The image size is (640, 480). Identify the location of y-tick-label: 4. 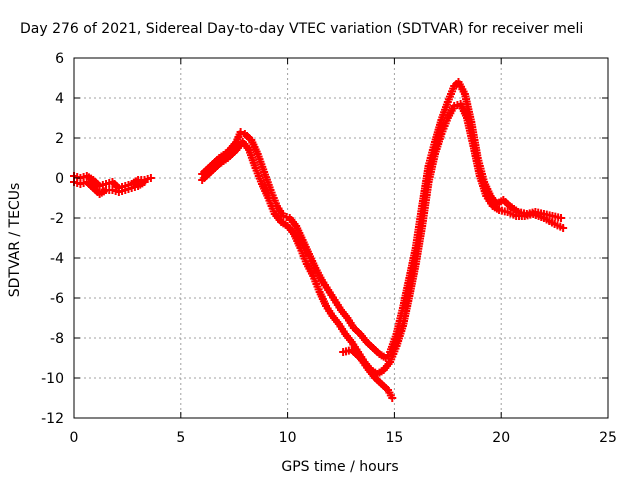
(59, 99).